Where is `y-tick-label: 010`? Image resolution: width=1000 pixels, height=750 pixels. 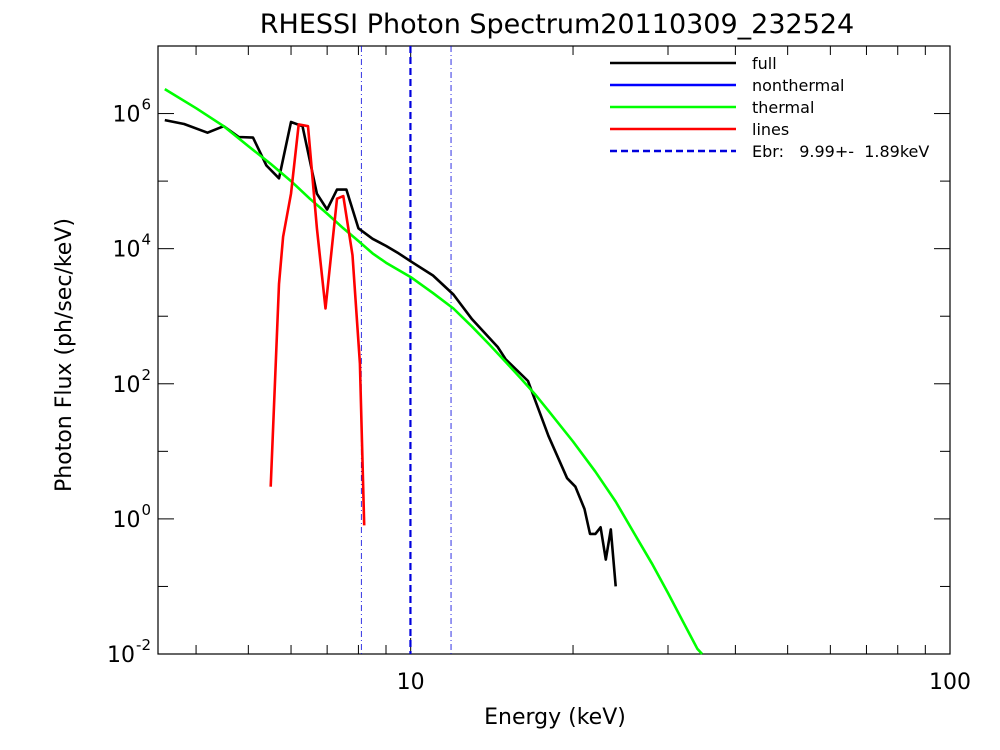 y-tick-label: 010 is located at coordinates (131, 517).